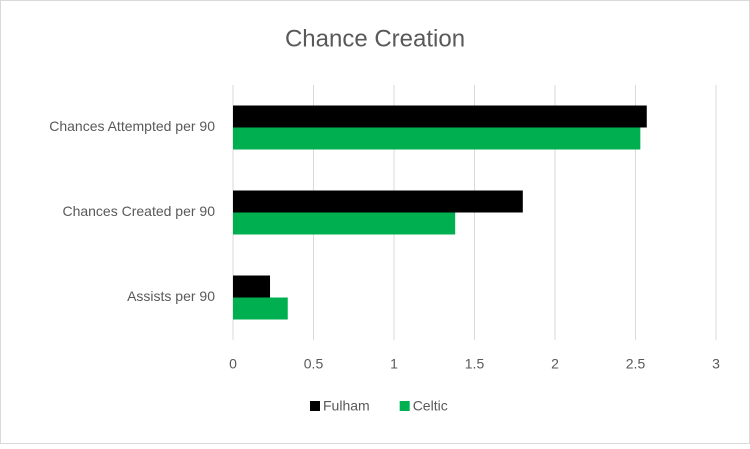  Describe the element at coordinates (132, 126) in the screenshot. I see `y-tick-label: Chances Attempted per 90` at that location.